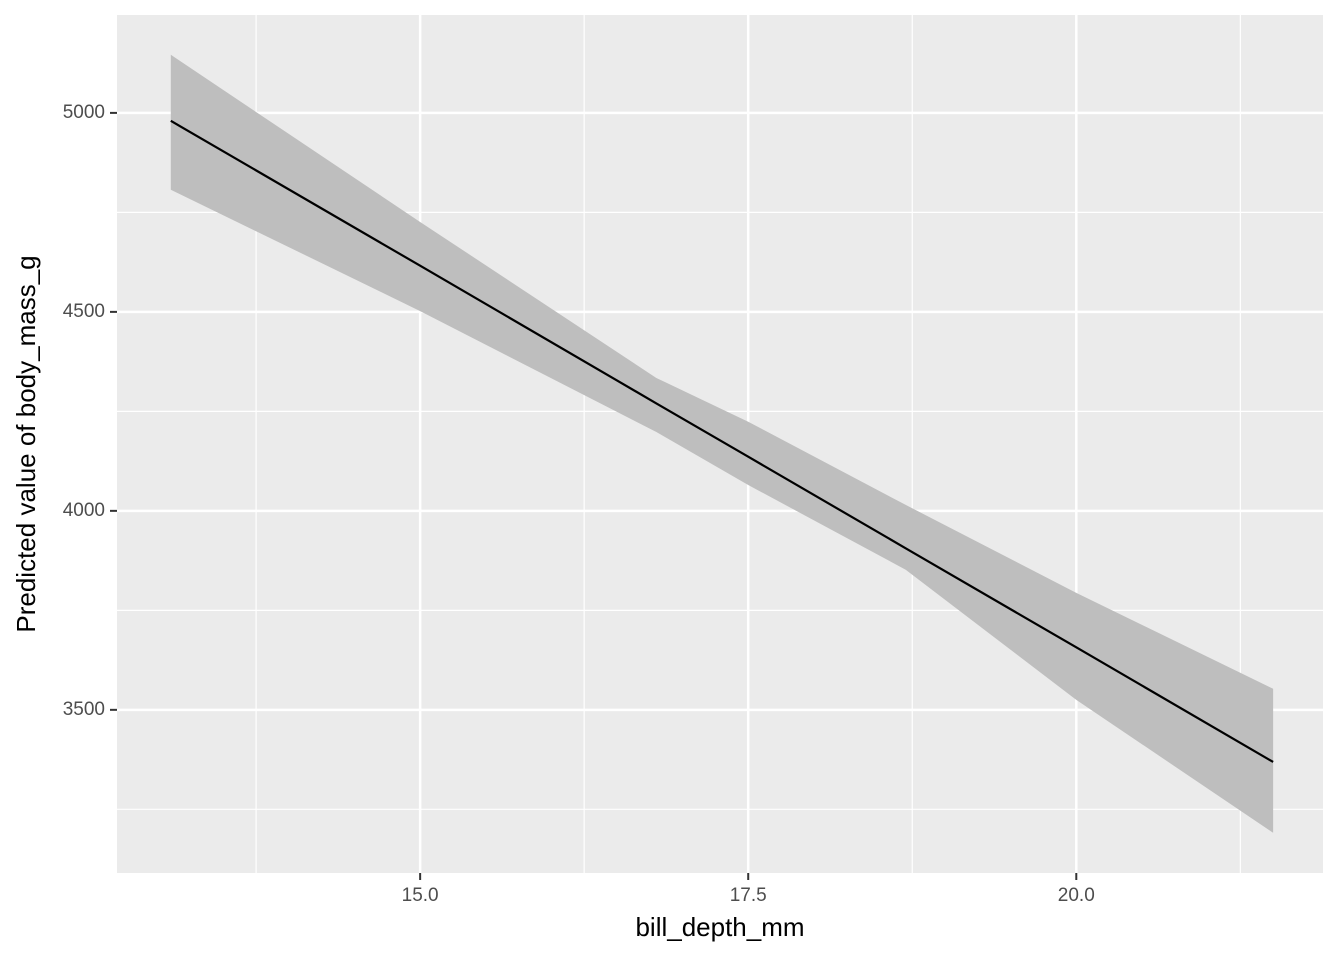  Describe the element at coordinates (719, 927) in the screenshot. I see `x-axis-title: bill_depth_mm` at that location.